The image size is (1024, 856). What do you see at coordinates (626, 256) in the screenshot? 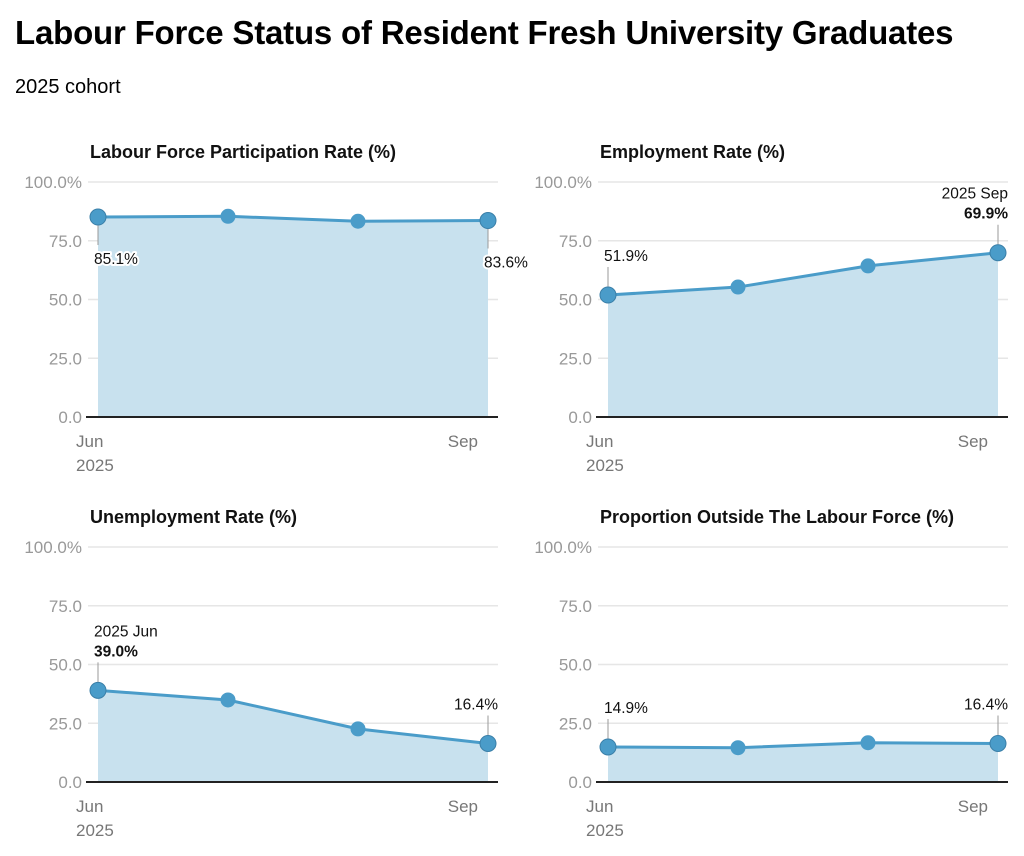
I see `data-label: 51.9%` at bounding box center [626, 256].